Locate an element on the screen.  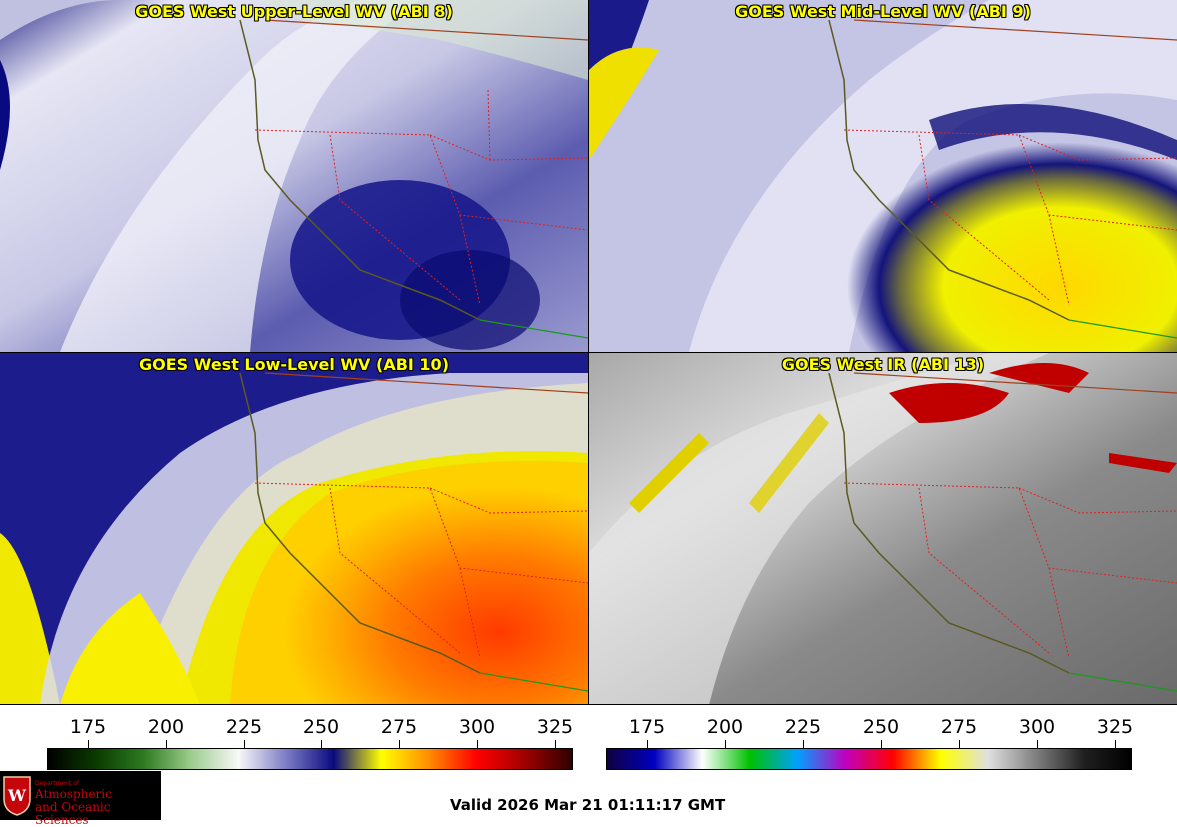
panel-title: GOES West Mid-Level WV (ABI 9) is located at coordinates (883, 11).